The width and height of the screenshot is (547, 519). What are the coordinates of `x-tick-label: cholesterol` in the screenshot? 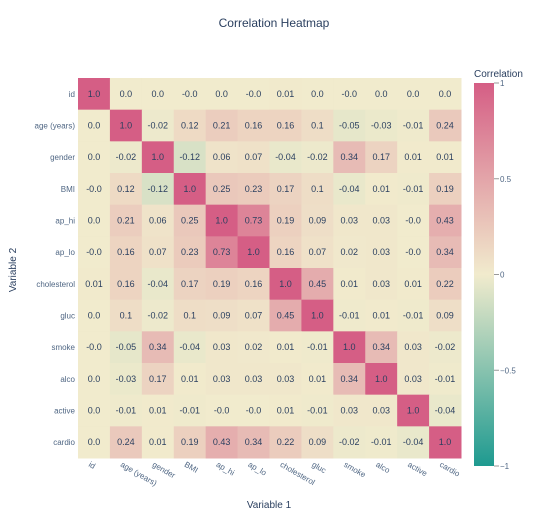 It's located at (297, 473).